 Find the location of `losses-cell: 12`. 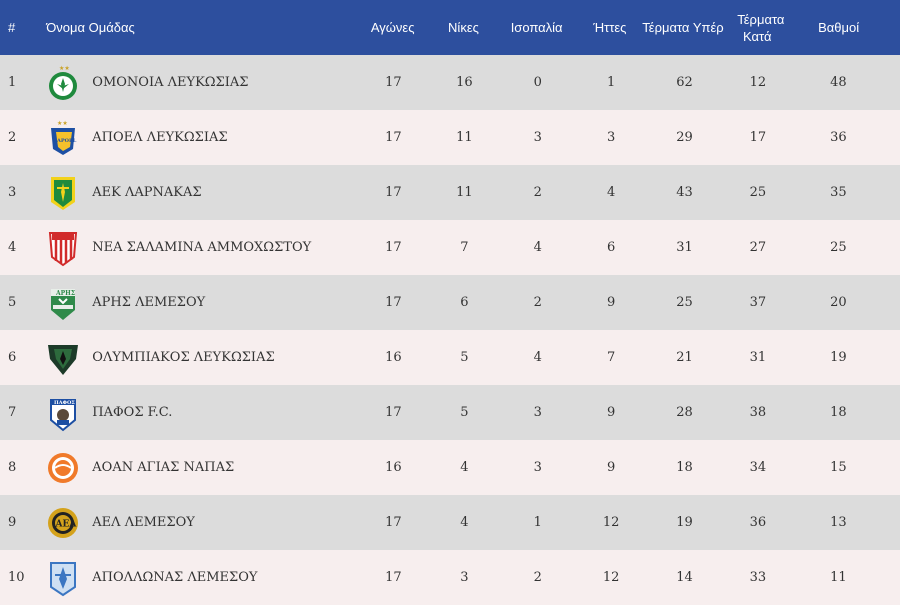

losses-cell: 12 is located at coordinates (611, 522).